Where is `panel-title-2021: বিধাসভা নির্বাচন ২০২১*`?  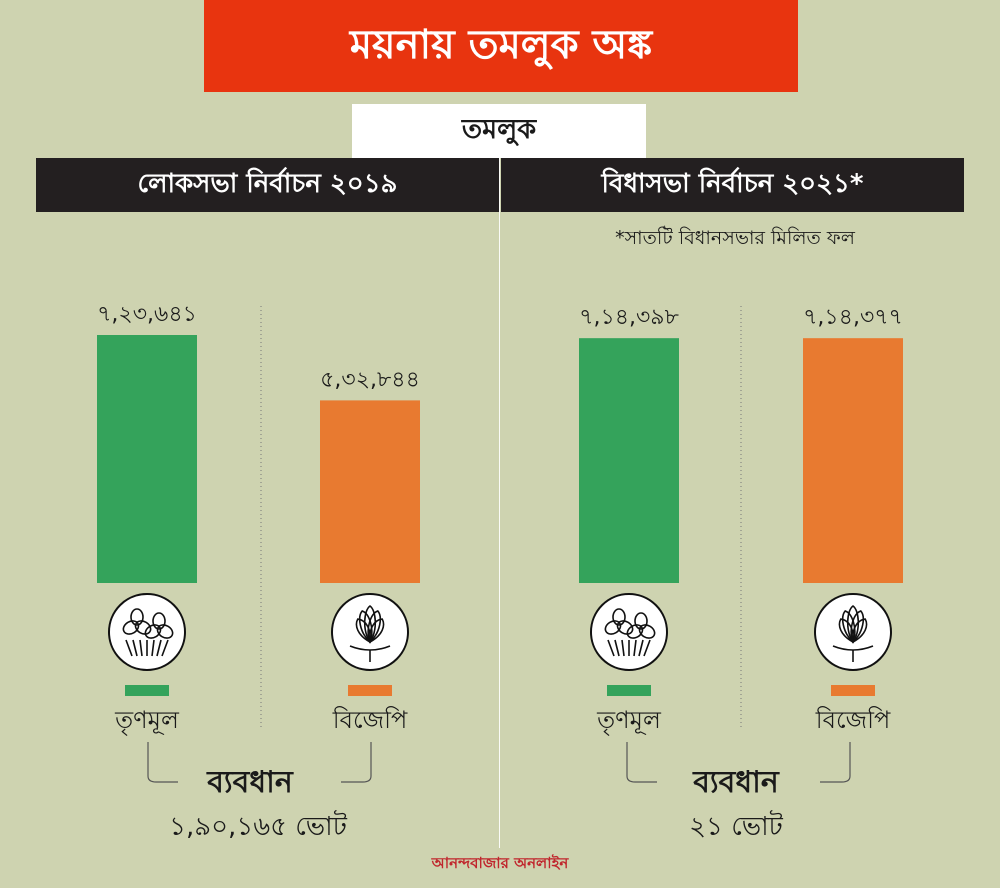
panel-title-2021: বিধাসভা নির্বাচন ২০২১* is located at coordinates (732, 185).